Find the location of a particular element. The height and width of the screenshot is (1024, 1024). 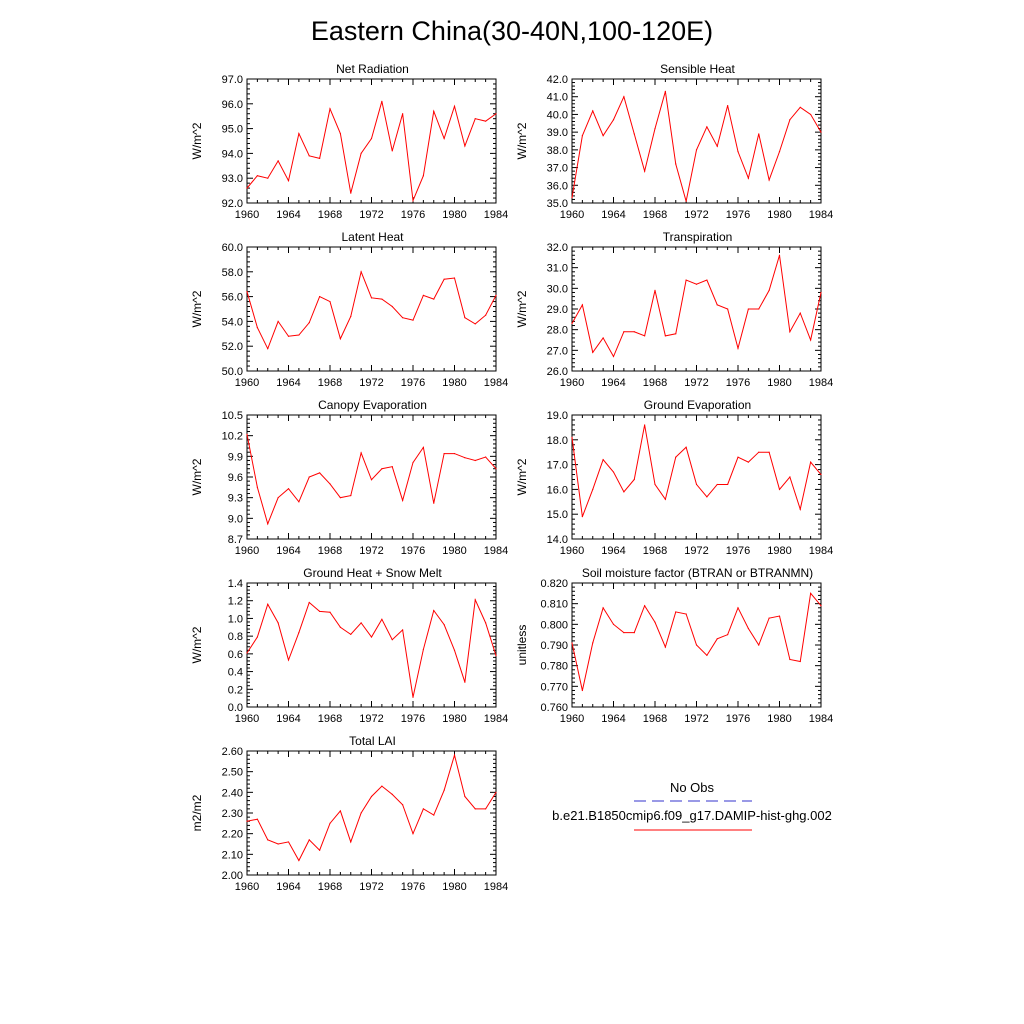

y-tick-label: 92.0 is located at coordinates (232, 204).